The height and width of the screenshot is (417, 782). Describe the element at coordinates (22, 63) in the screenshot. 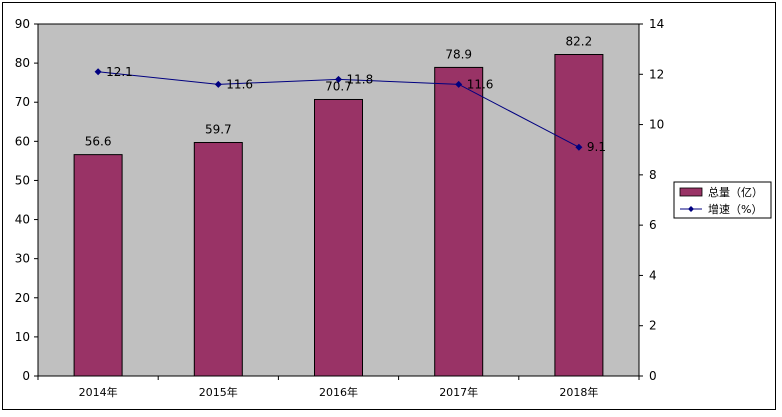

I see `left-tick-label: 80` at that location.